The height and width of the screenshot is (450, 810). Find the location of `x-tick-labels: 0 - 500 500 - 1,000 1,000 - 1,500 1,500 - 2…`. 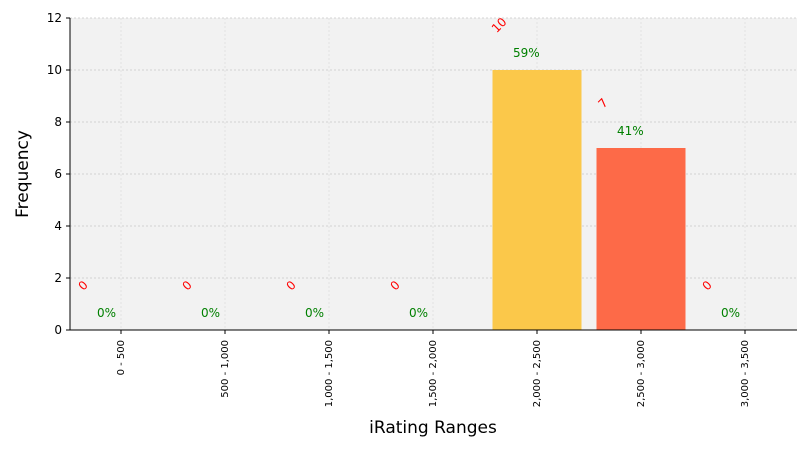

x-tick-labels: 0 - 500 500 - 1,000 1,000 - 1,500 1,500 - 2… is located at coordinates (433, 373).